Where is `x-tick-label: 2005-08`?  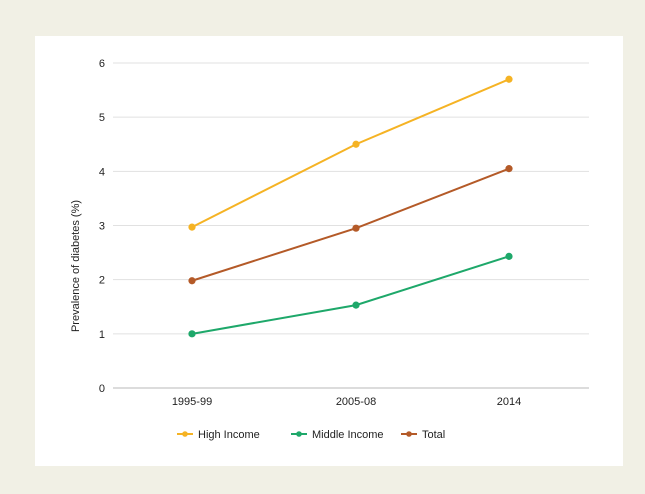 x-tick-label: 2005-08 is located at coordinates (356, 402).